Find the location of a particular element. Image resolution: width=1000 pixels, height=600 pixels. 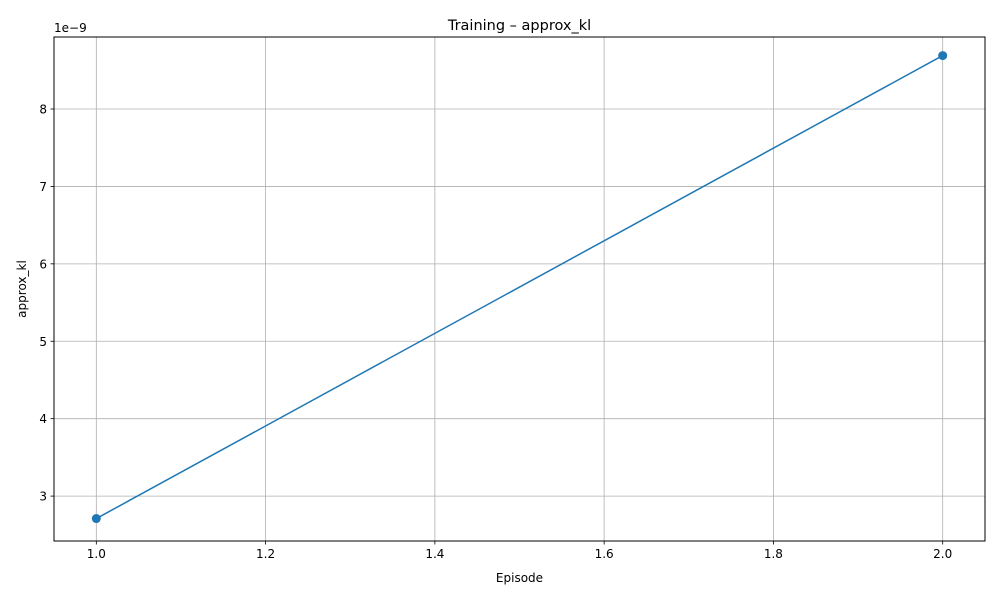

x-tick-label: 1.2 is located at coordinates (265, 554).